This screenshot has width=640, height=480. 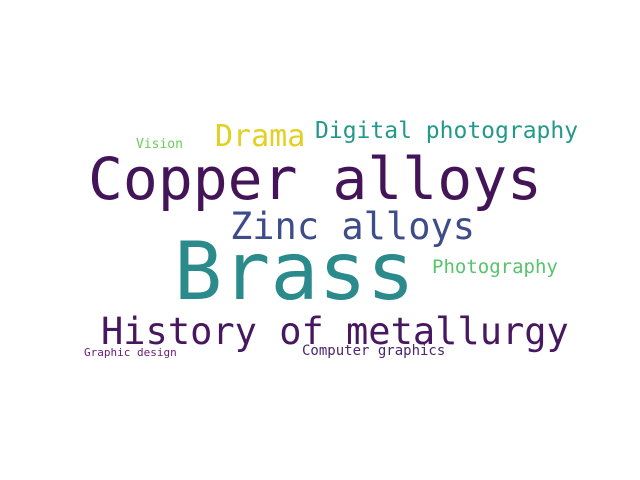 I want to click on word-vision: Vision, so click(x=159, y=144).